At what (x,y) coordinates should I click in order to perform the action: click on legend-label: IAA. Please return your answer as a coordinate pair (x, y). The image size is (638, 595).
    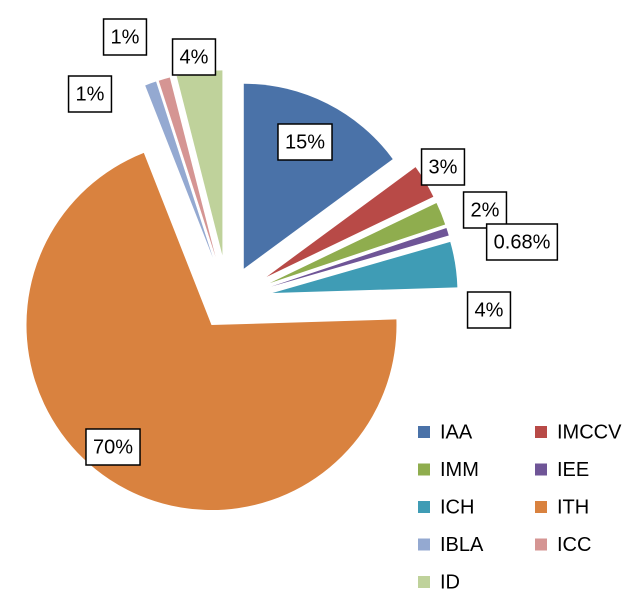
    Looking at the image, I should click on (456, 432).